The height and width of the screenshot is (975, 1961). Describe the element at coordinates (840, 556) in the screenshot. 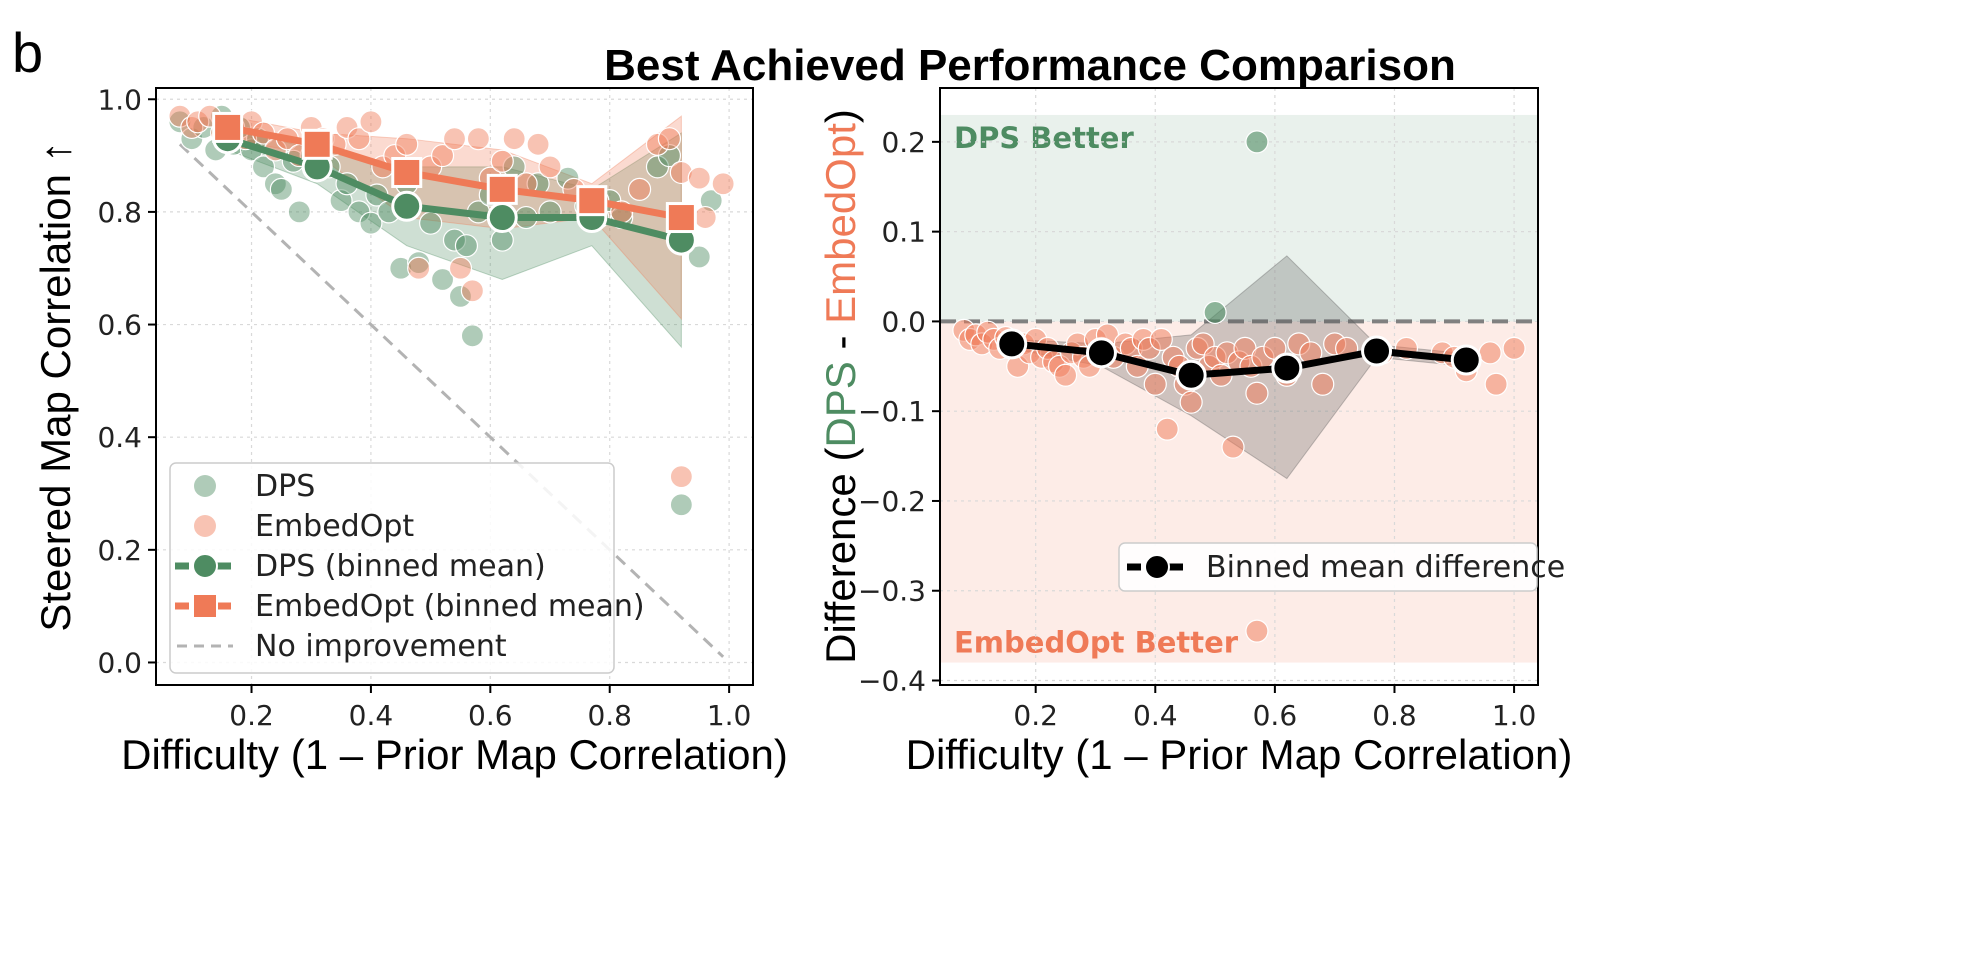

I see `right-y-label-part-1: Difference (` at that location.